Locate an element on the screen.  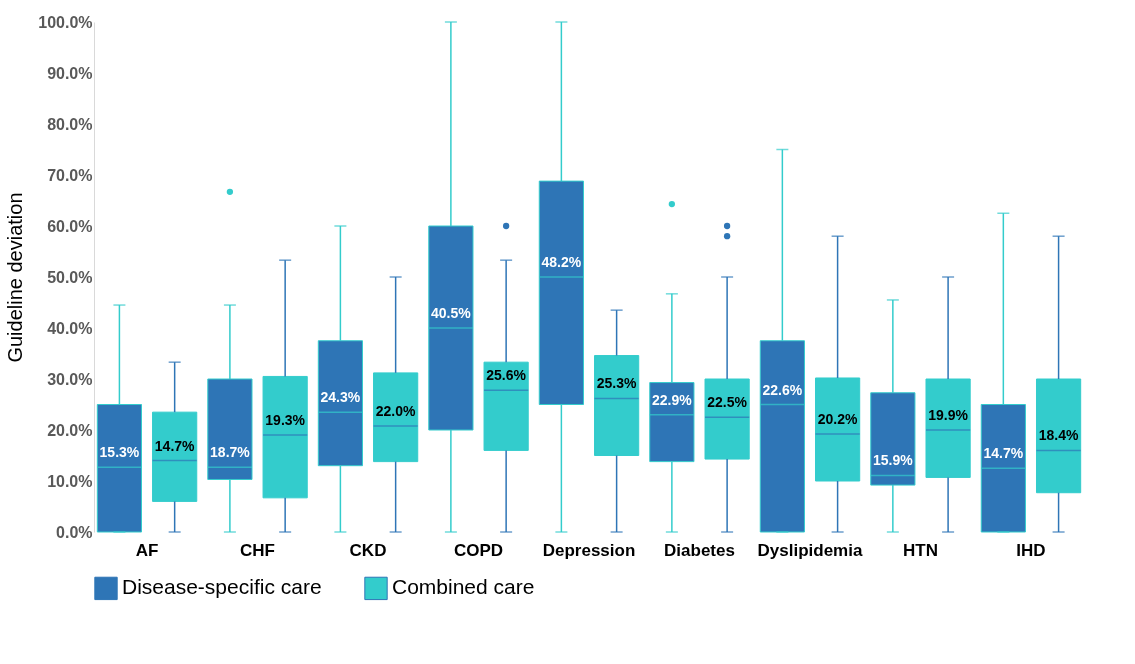
y-tick-label: 40.0% is located at coordinates (70, 328).